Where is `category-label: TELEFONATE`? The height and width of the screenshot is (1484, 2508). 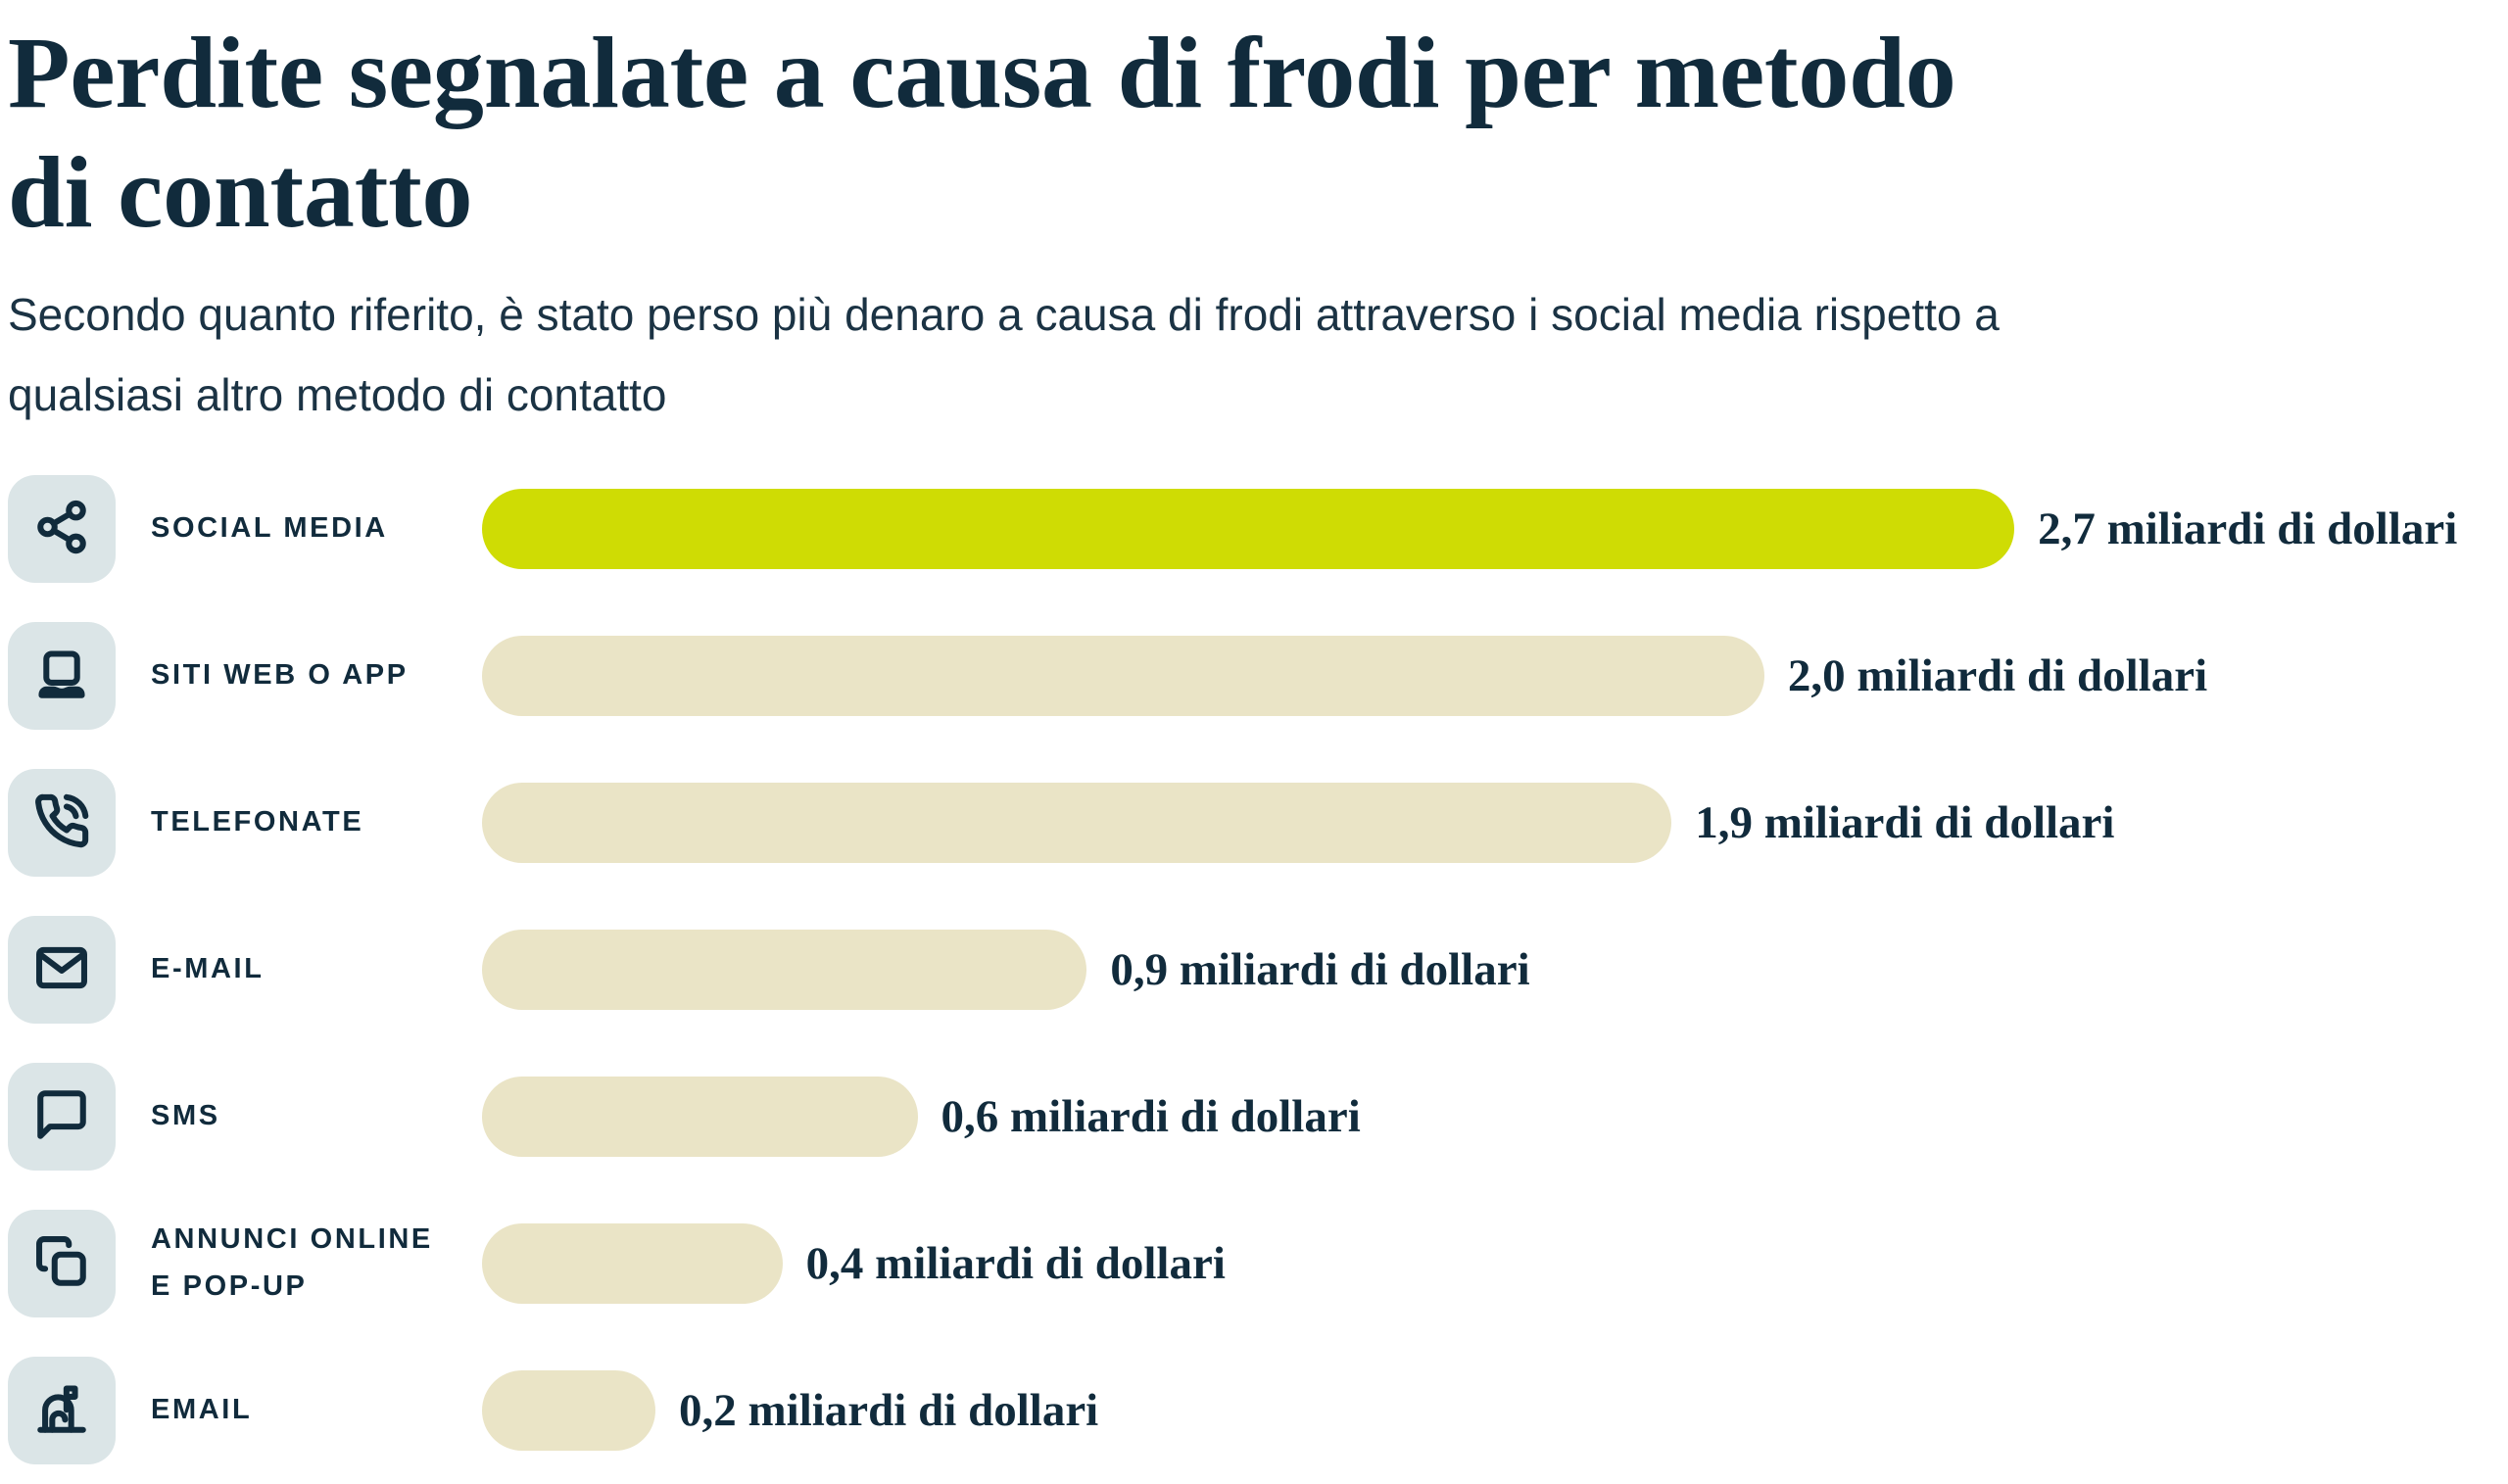 category-label: TELEFONATE is located at coordinates (257, 822).